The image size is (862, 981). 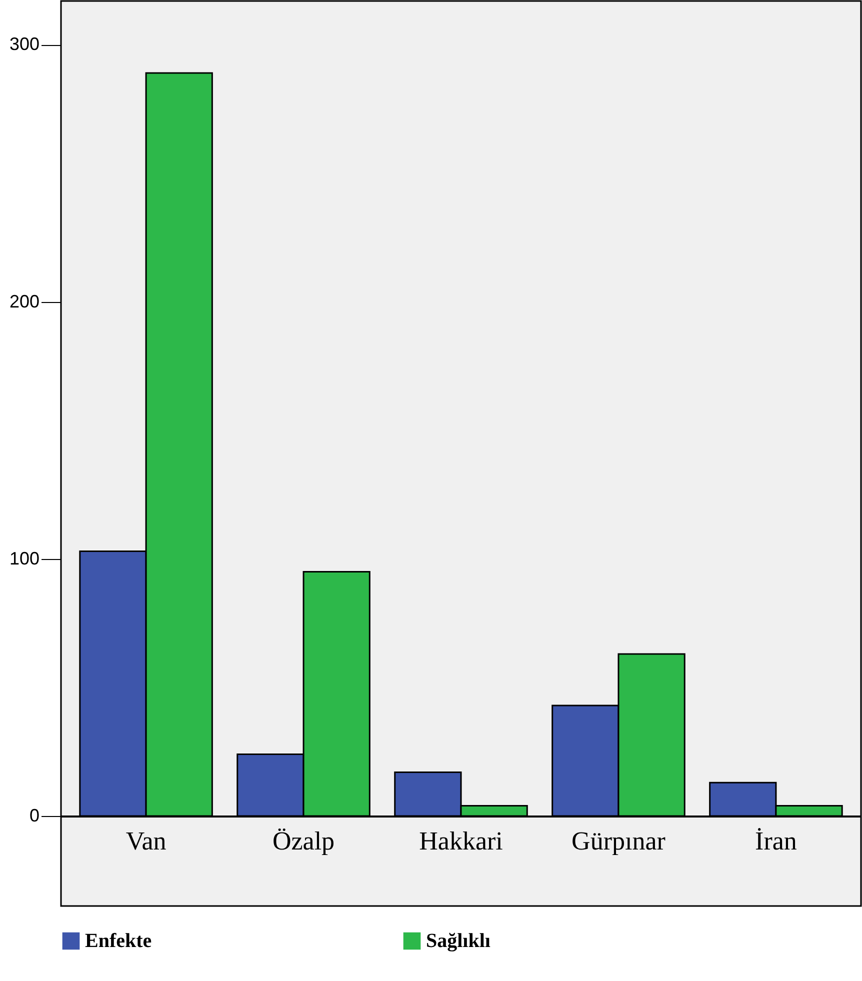 What do you see at coordinates (34, 816) in the screenshot?
I see `y-tick-label: 0` at bounding box center [34, 816].